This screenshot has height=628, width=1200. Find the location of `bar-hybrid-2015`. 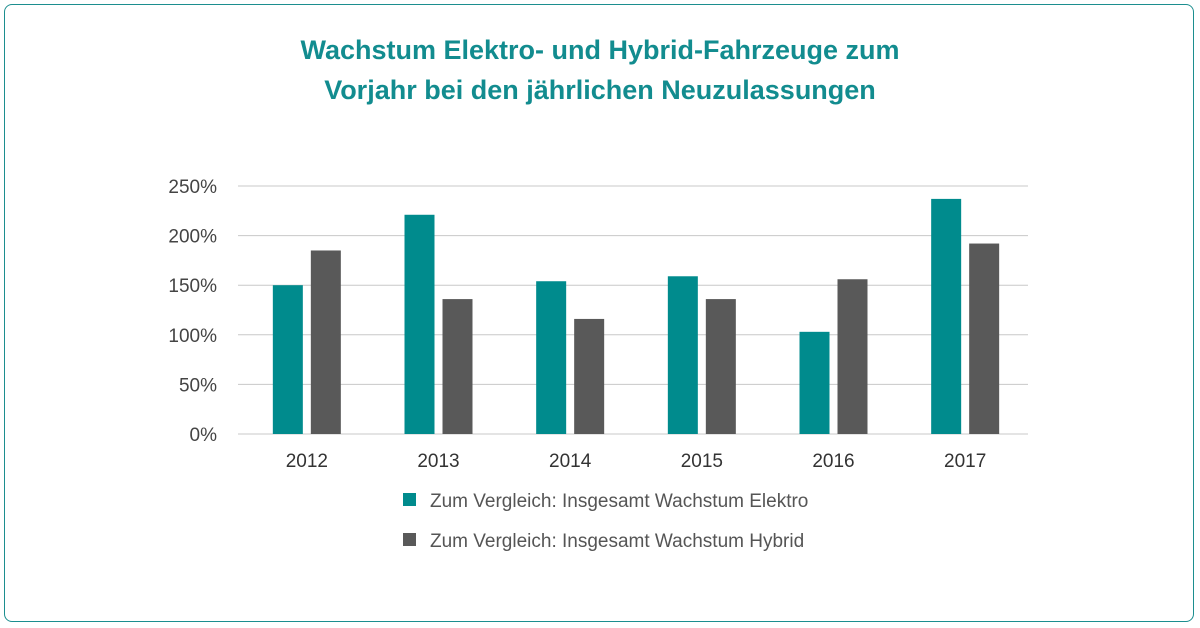

bar-hybrid-2015 is located at coordinates (720, 366).